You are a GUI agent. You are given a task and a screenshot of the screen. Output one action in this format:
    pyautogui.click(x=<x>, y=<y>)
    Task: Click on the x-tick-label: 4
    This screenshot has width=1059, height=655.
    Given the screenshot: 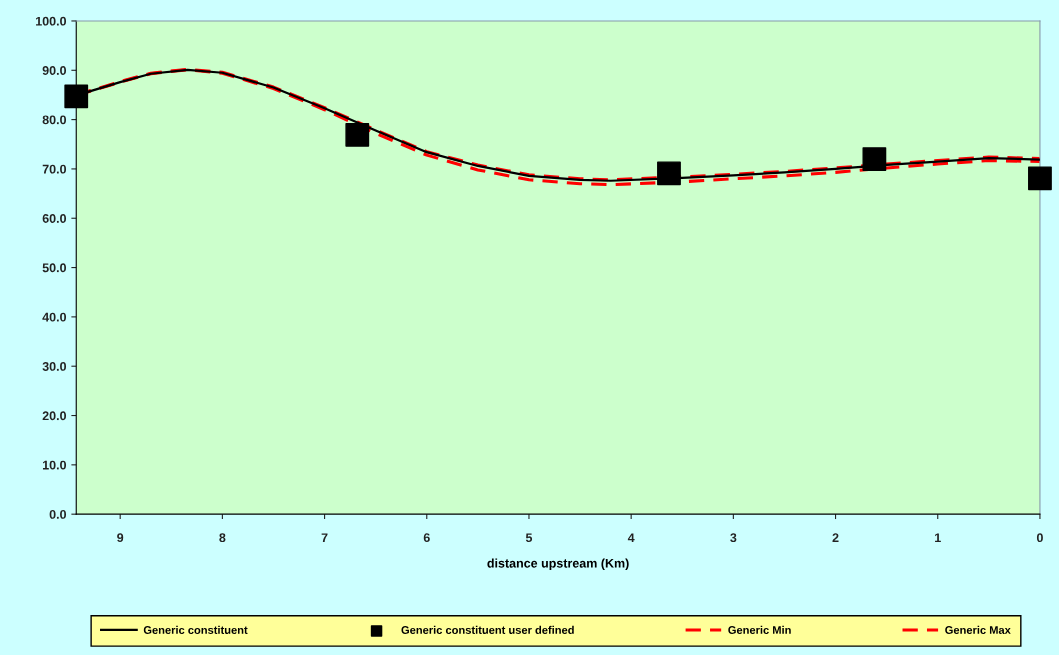 What is the action you would take?
    pyautogui.click(x=631, y=537)
    